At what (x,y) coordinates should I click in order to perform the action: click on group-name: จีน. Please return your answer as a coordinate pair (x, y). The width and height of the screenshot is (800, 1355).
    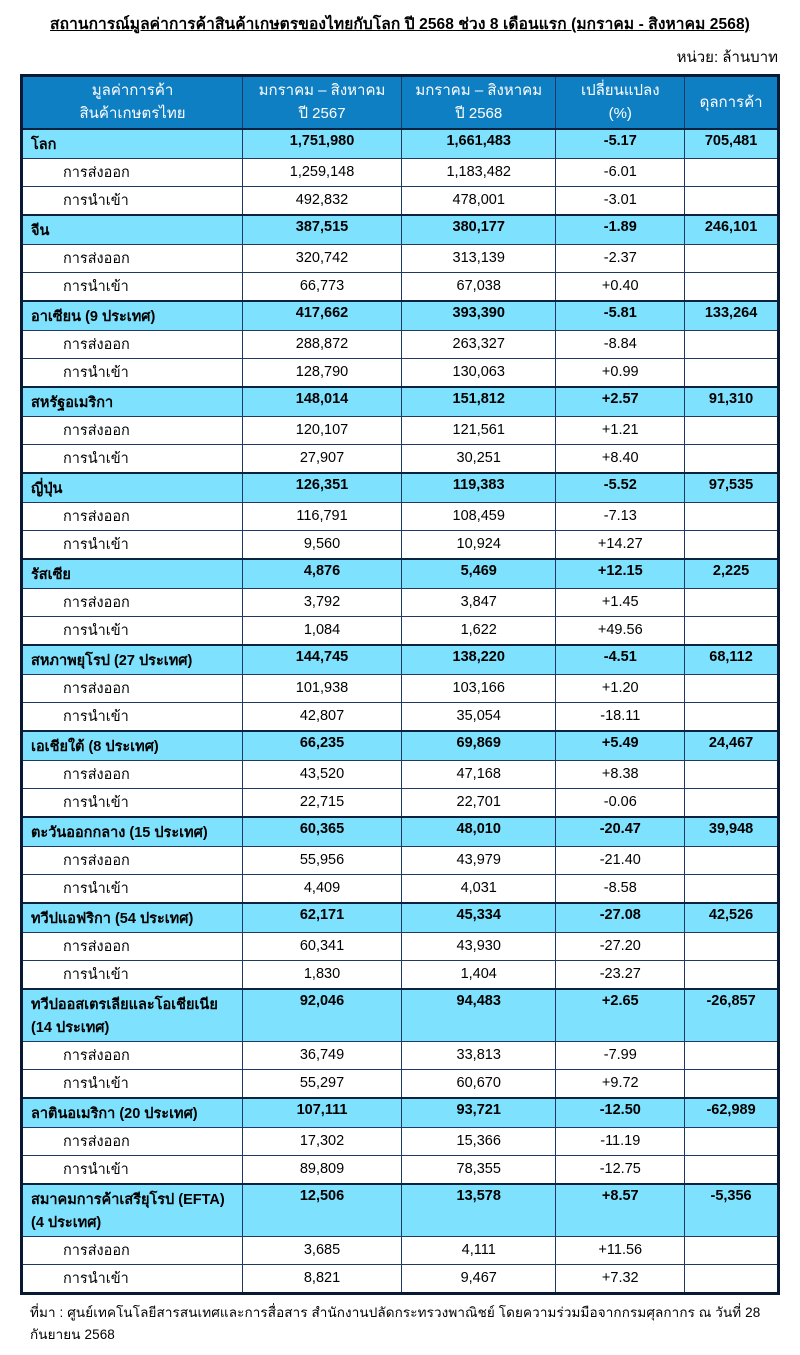
    Looking at the image, I should click on (40, 230).